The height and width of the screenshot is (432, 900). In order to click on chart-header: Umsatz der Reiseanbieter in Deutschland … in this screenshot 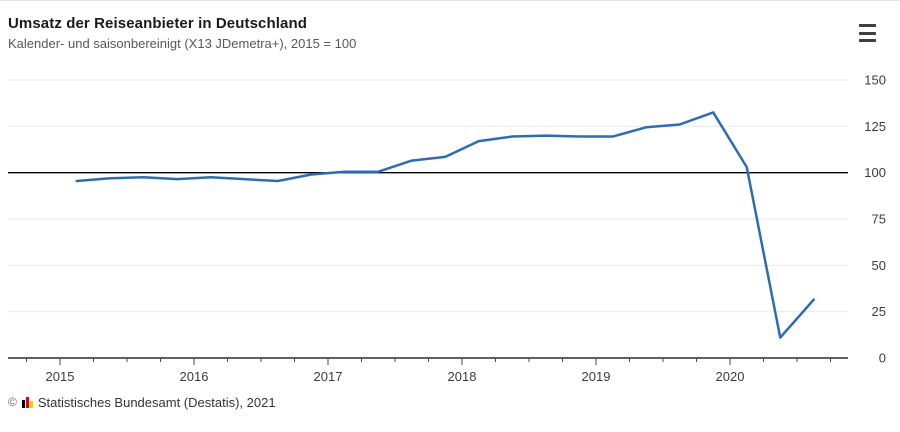, I will do `click(182, 34)`.